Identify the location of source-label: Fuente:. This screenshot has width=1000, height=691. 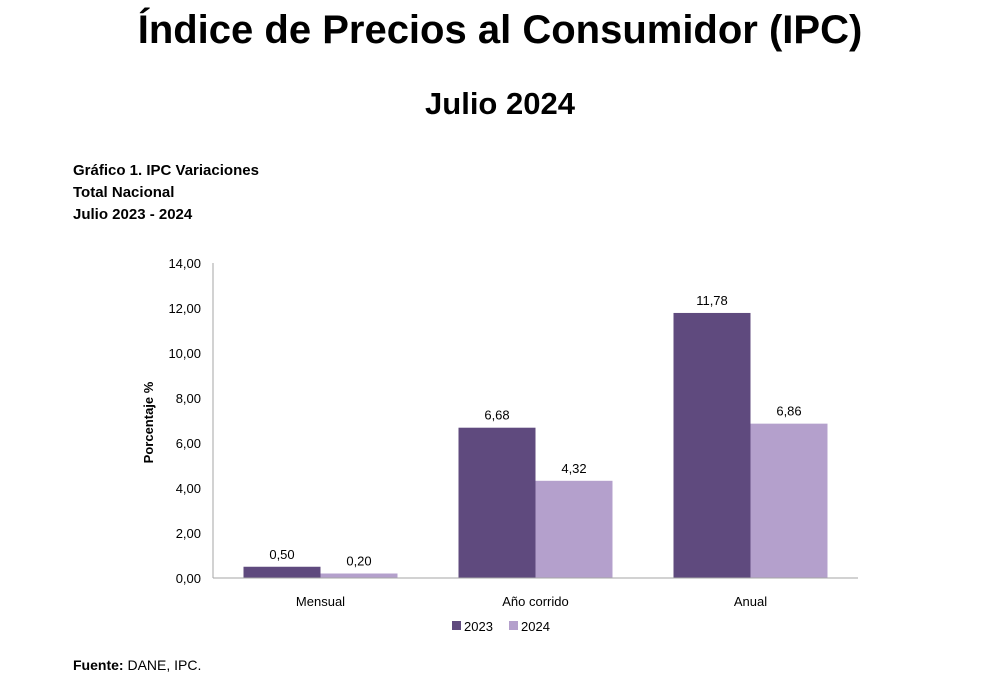
(98, 665).